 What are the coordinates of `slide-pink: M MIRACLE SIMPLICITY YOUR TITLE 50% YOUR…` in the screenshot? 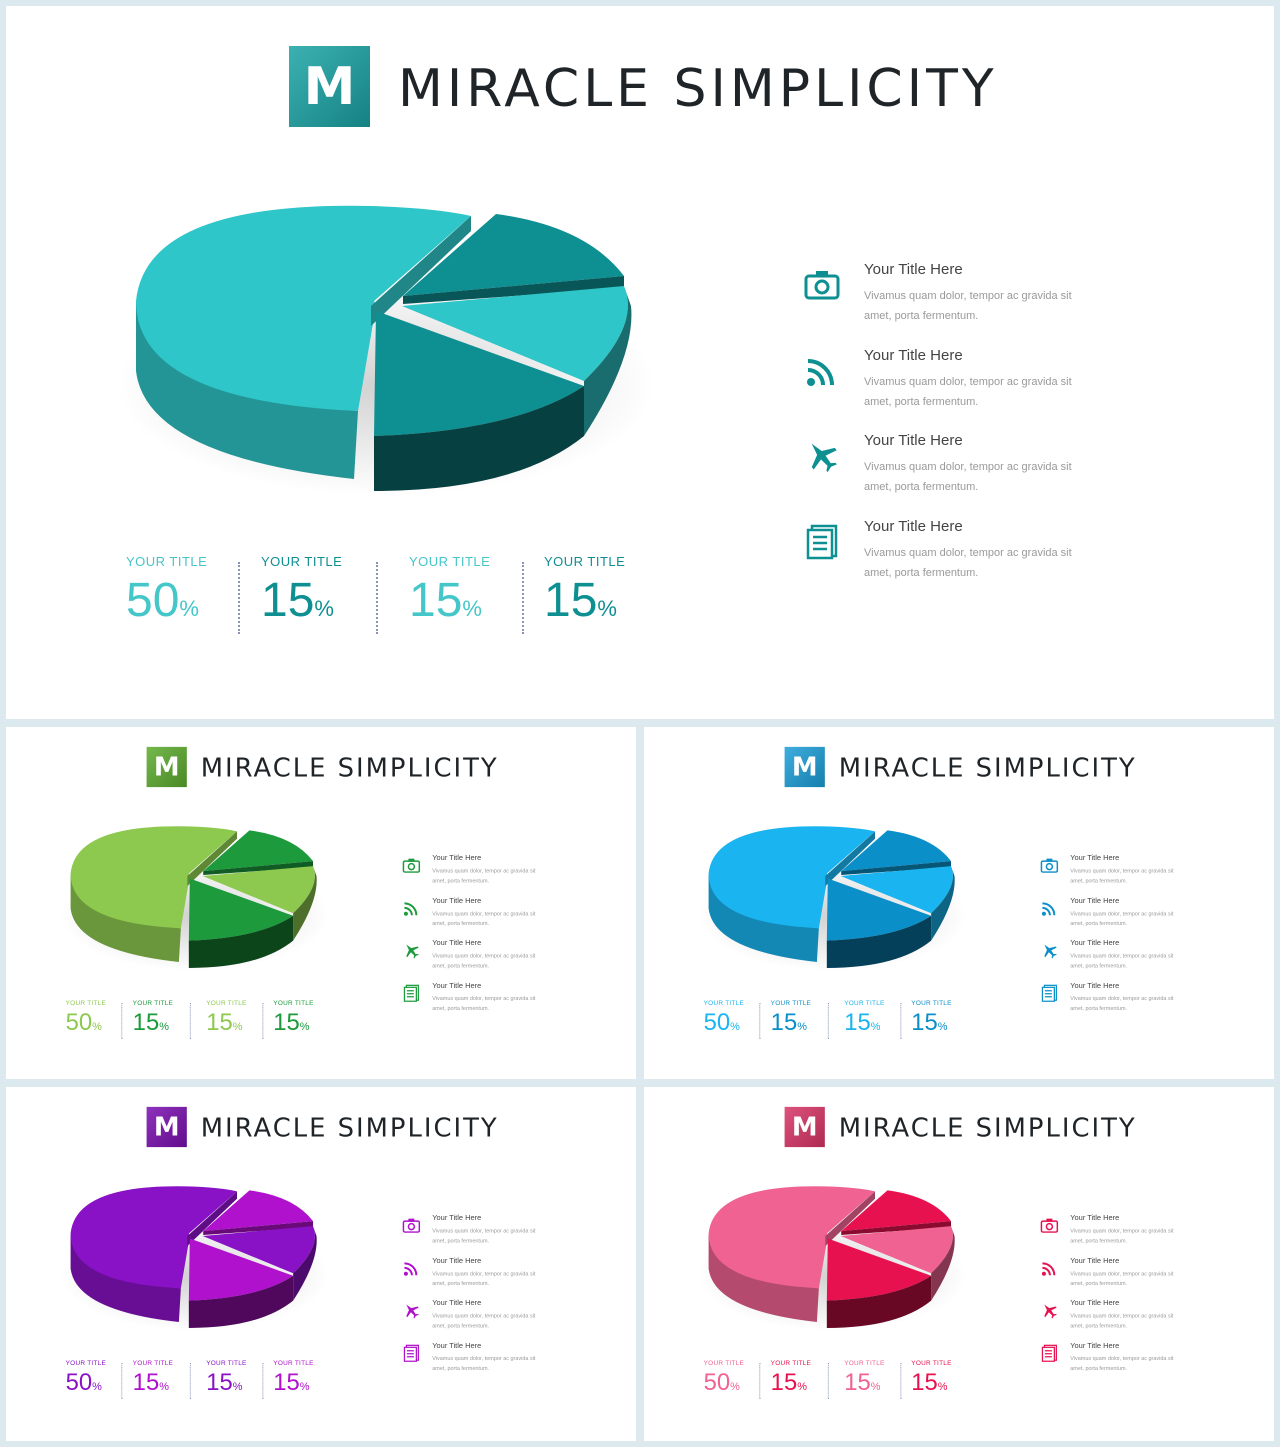 It's located at (959, 1264).